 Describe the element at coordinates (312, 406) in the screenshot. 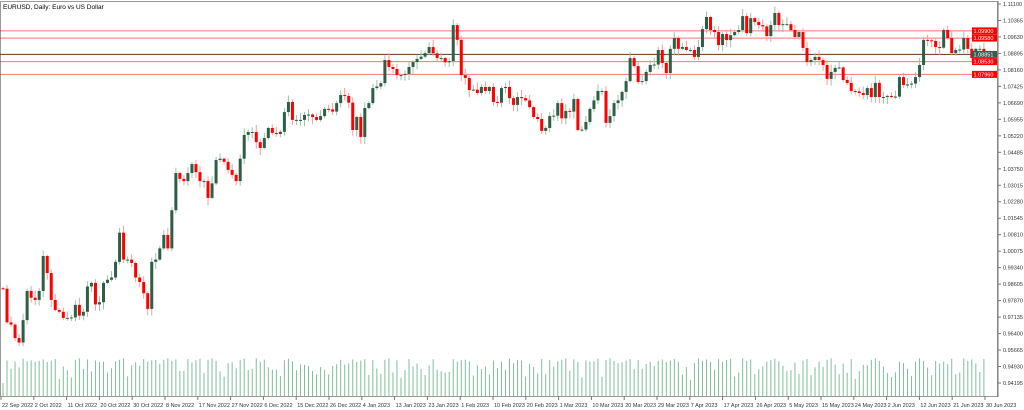

I see `x-tick-label: 15 Dec 2022` at that location.